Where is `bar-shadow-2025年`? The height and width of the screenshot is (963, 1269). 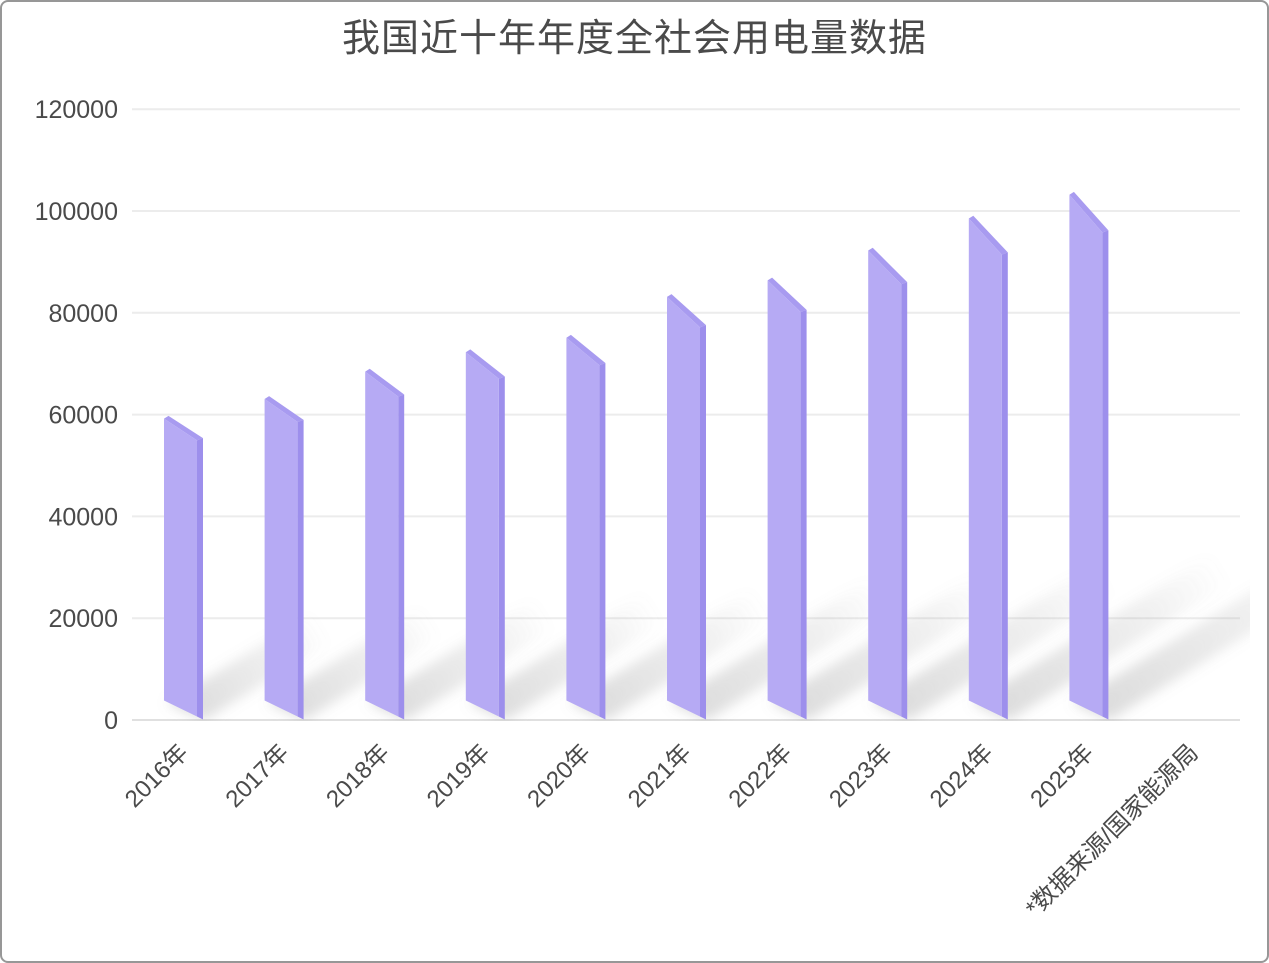 bar-shadow-2025年 is located at coordinates (1161, 656).